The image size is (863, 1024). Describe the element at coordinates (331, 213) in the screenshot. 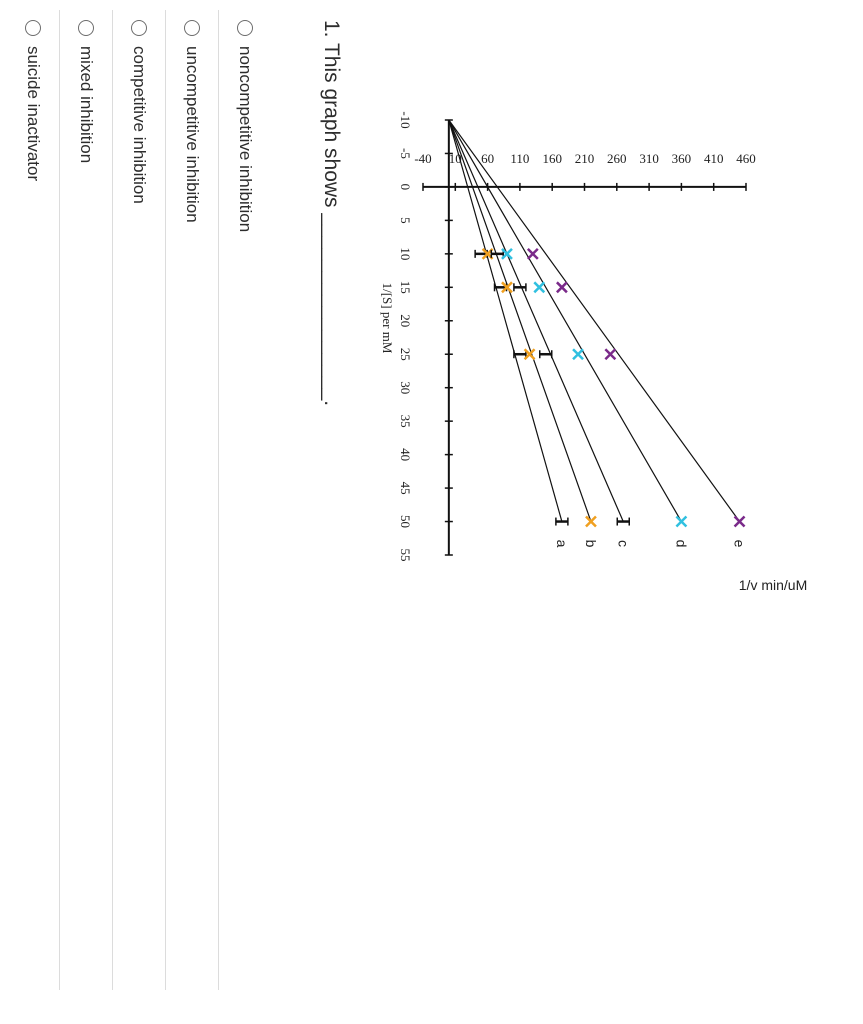

I see `question-text: 1. This graph shows ________________.` at that location.